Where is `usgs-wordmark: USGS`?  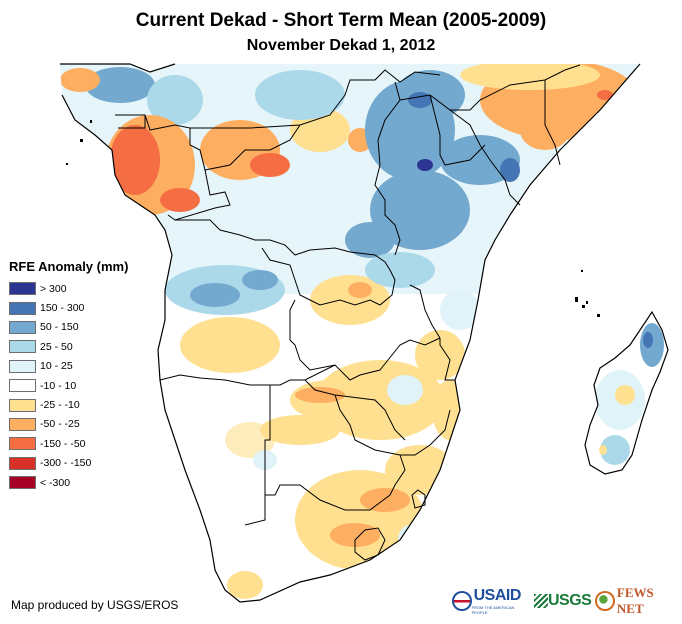
usgs-wordmark: USGS is located at coordinates (569, 600).